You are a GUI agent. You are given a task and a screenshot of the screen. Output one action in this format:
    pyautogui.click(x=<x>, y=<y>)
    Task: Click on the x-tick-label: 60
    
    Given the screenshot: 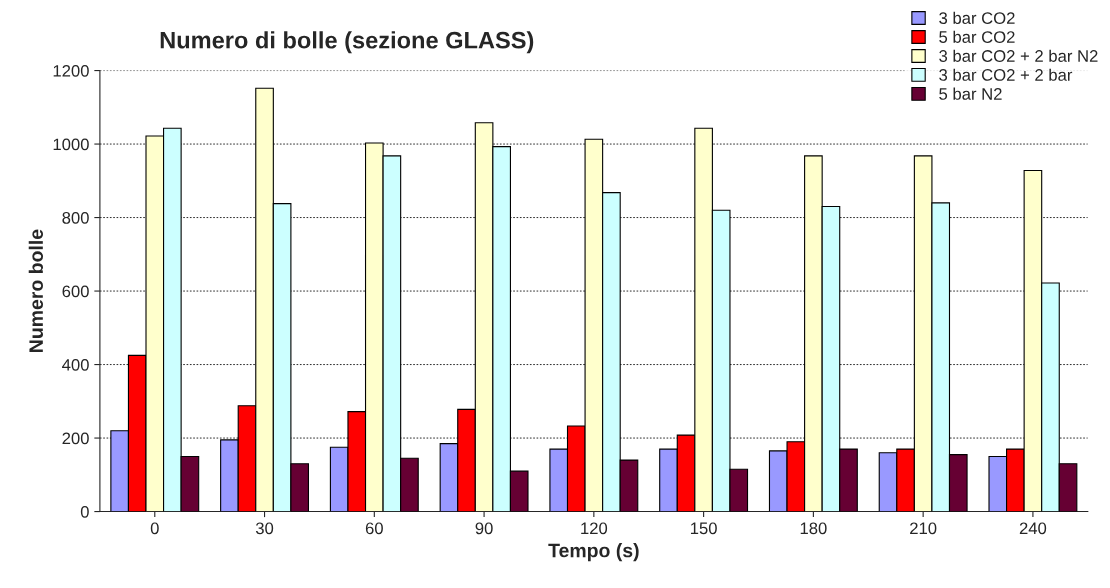 What is the action you would take?
    pyautogui.click(x=374, y=528)
    